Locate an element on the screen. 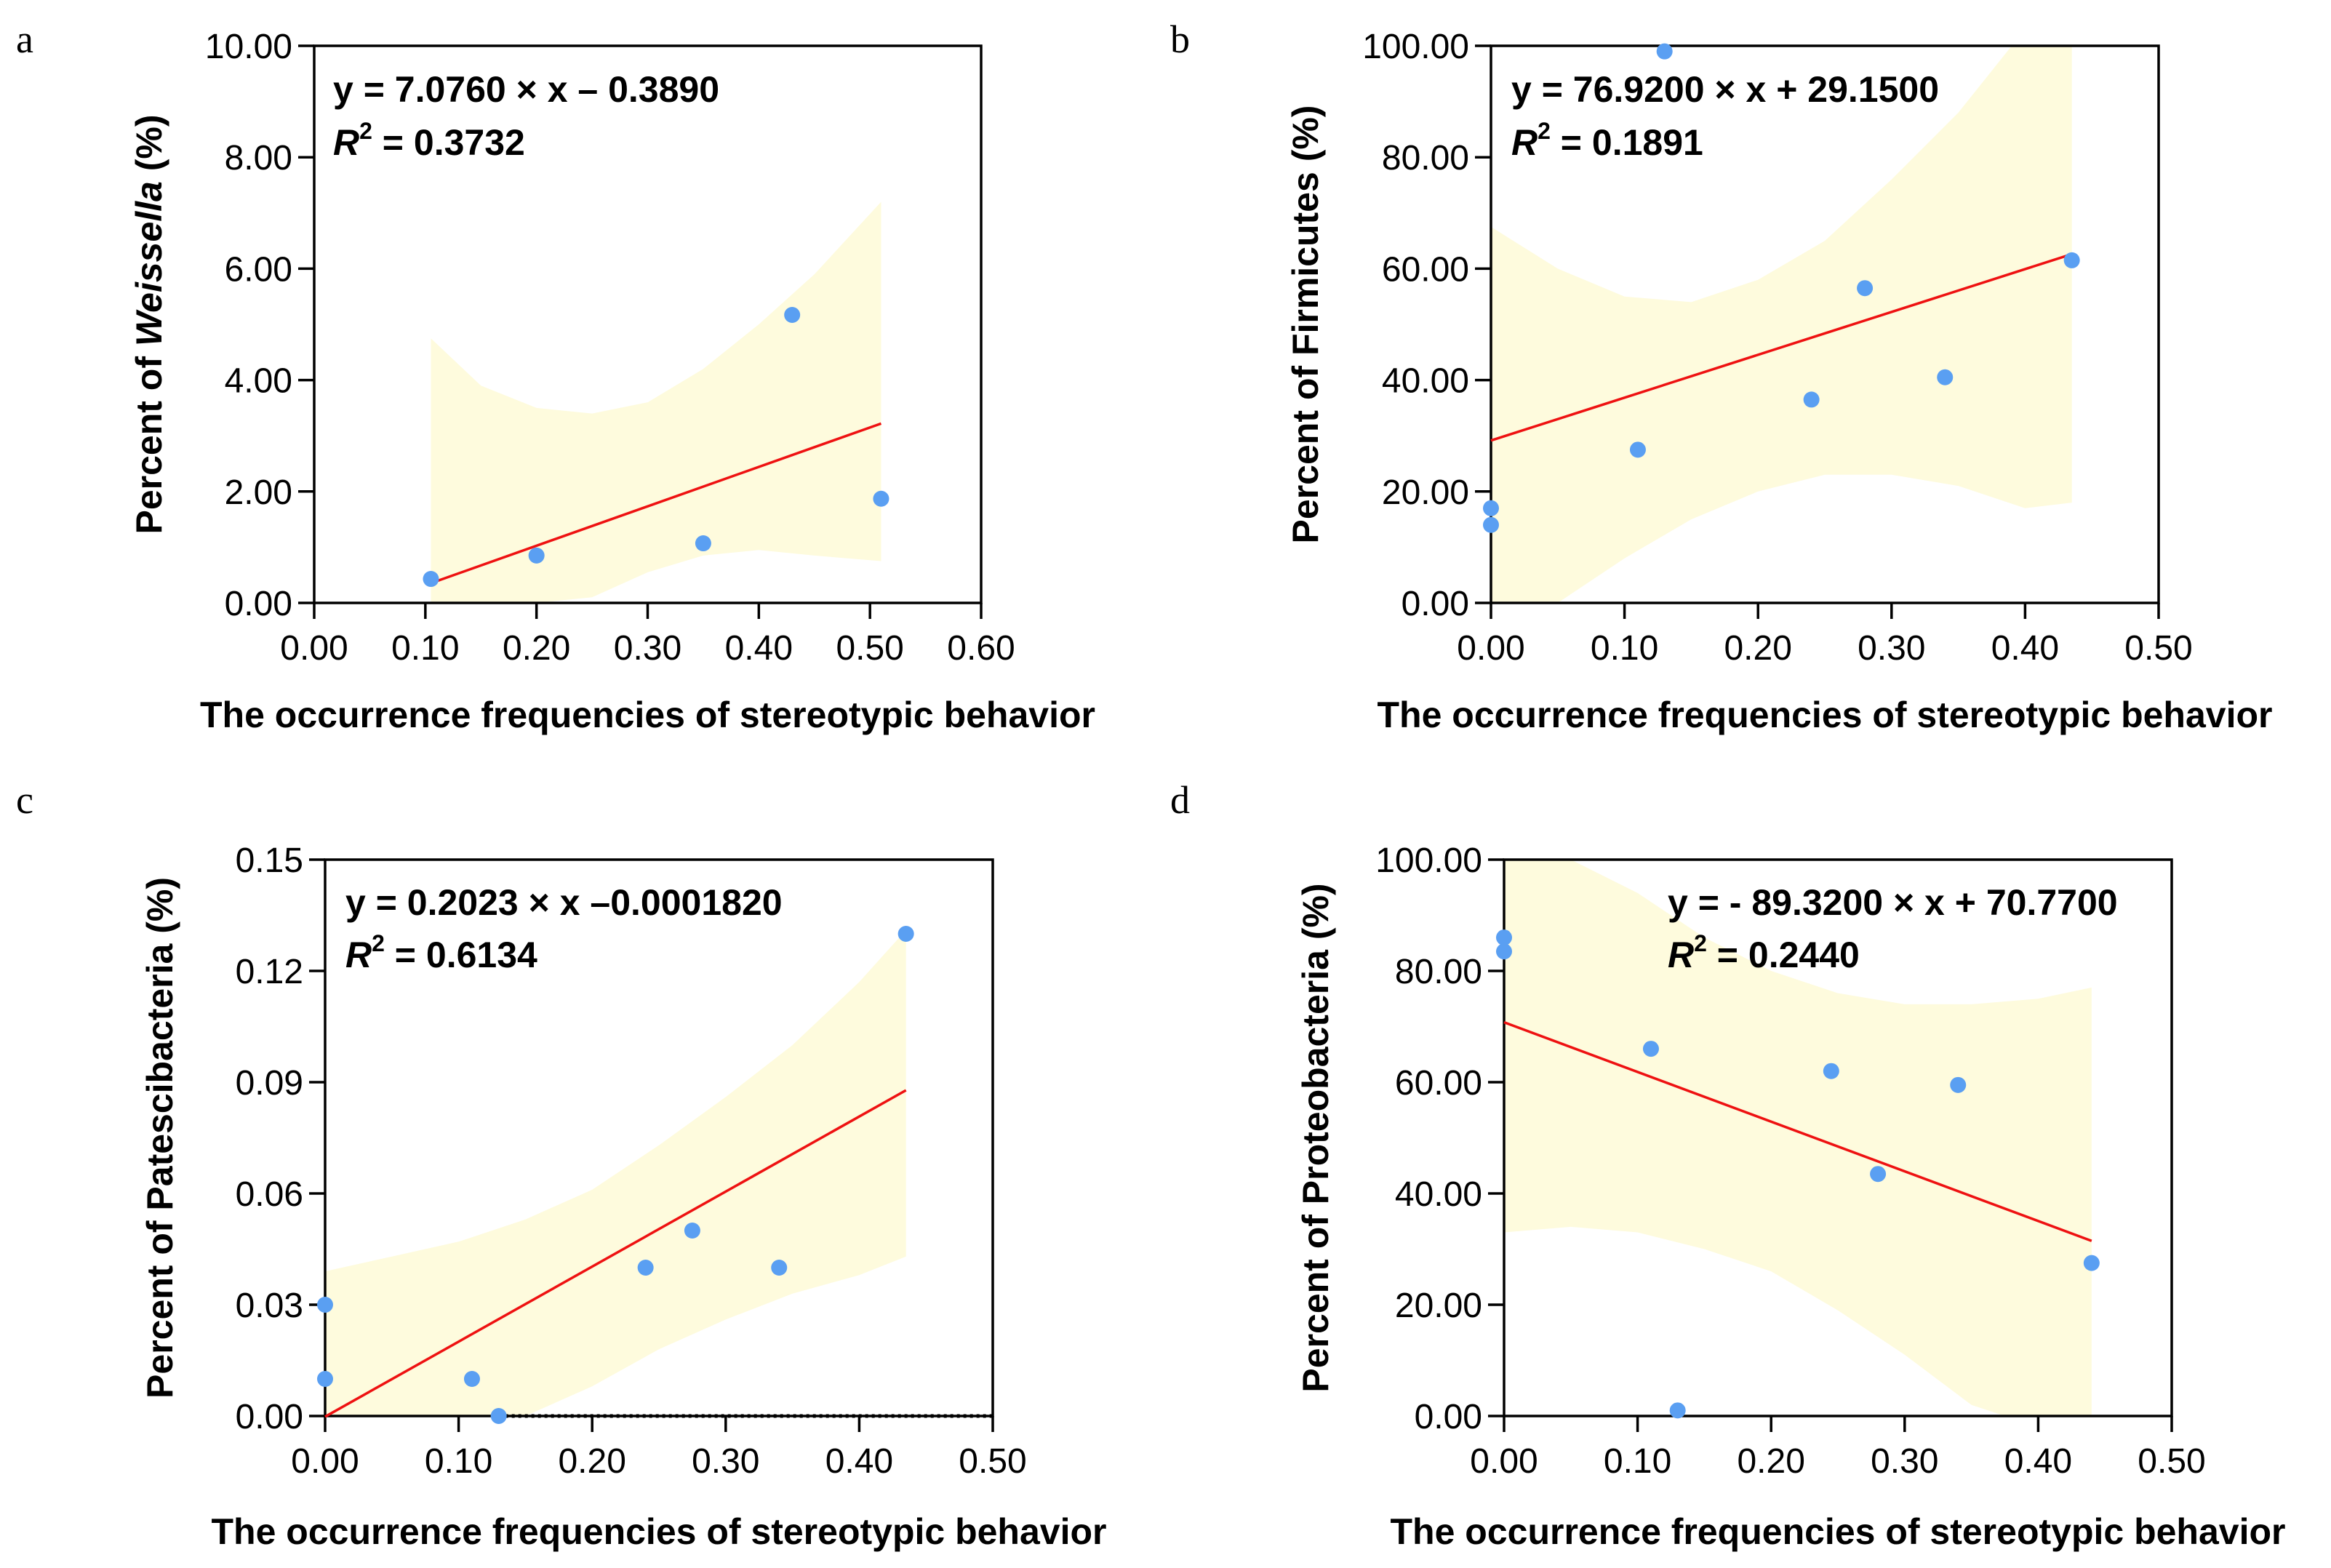 This screenshot has width=2331, height=1568. panel-b-y-tick-label: 40.00 is located at coordinates (1425, 381).